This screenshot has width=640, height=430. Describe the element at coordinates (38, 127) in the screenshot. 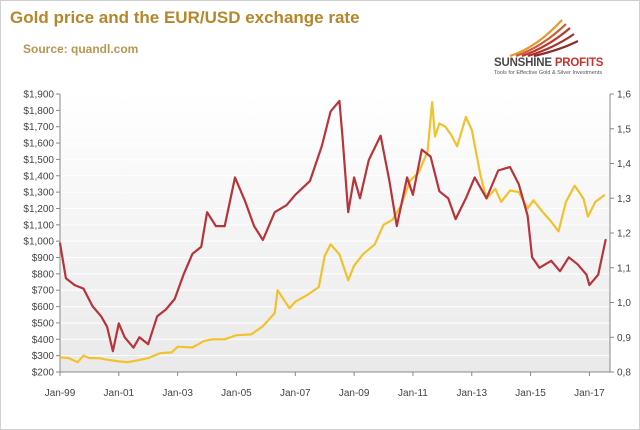

I see `y-left-tick-label: $1,700` at that location.